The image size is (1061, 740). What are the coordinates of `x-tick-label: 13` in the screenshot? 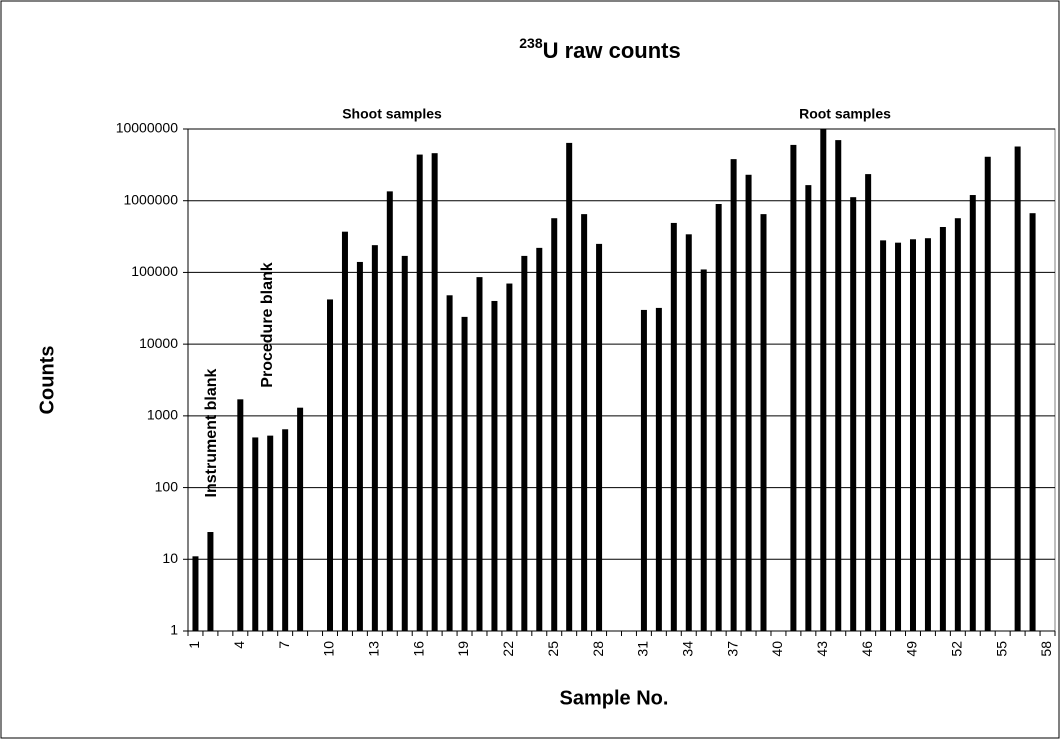 It's located at (374, 649).